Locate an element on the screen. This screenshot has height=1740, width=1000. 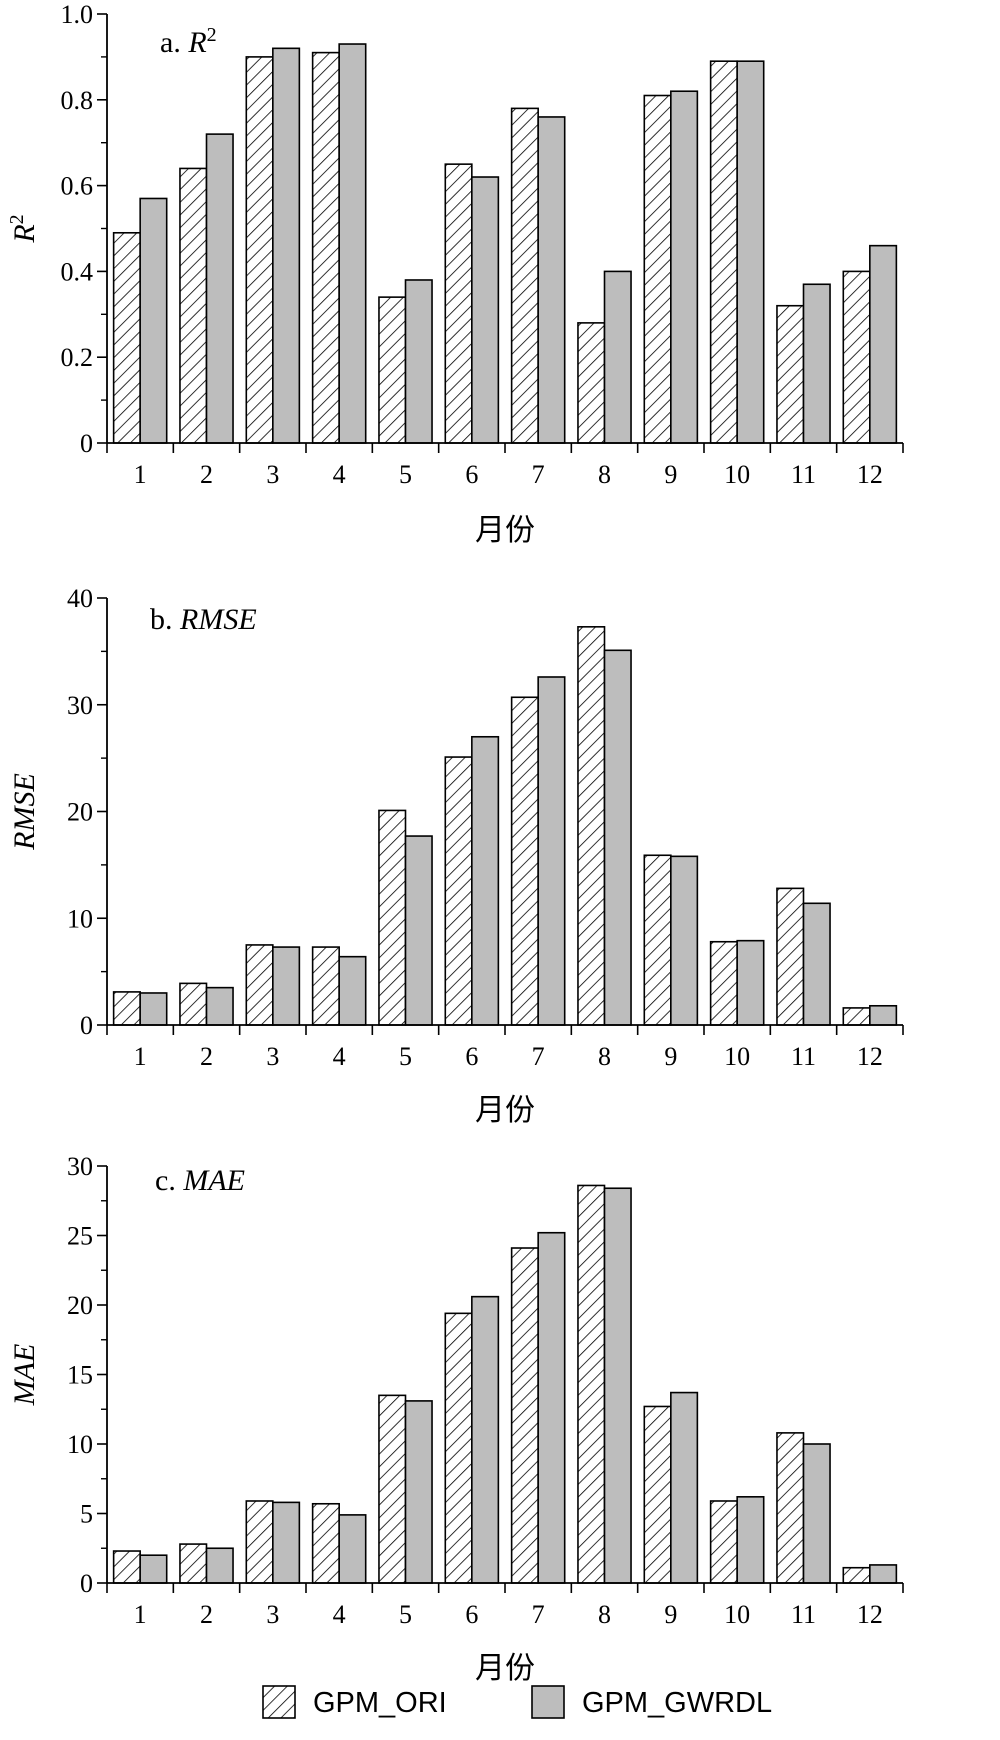
y-tick-label: 25 is located at coordinates (80, 1236).